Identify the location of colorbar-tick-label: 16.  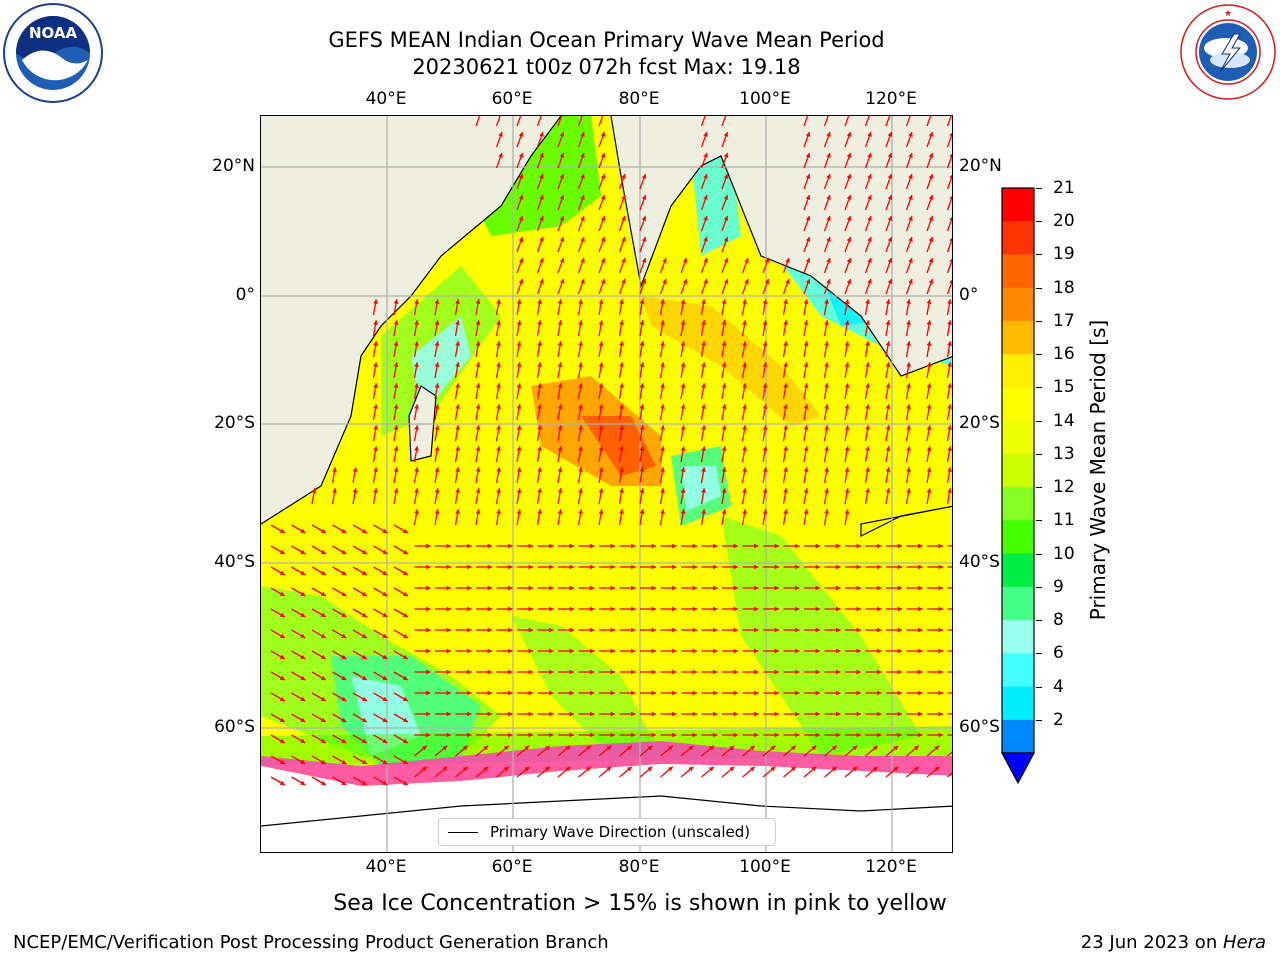
(1064, 354).